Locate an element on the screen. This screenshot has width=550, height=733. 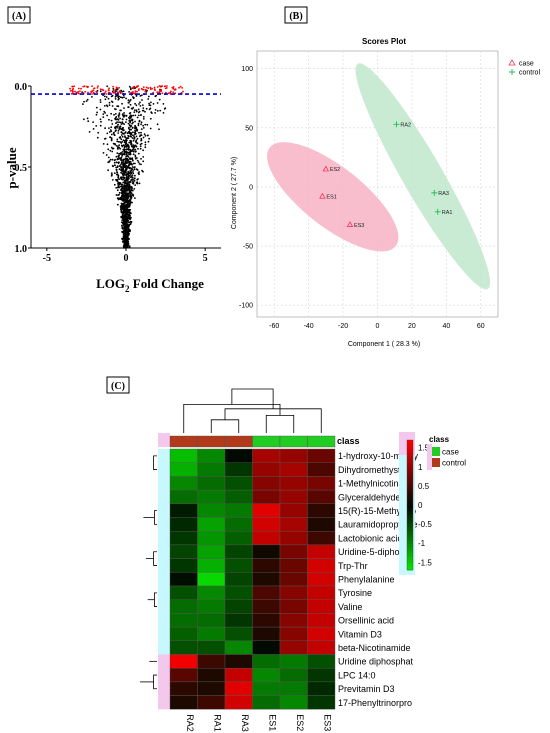
panel-c-label: (C) is located at coordinates (118, 386).